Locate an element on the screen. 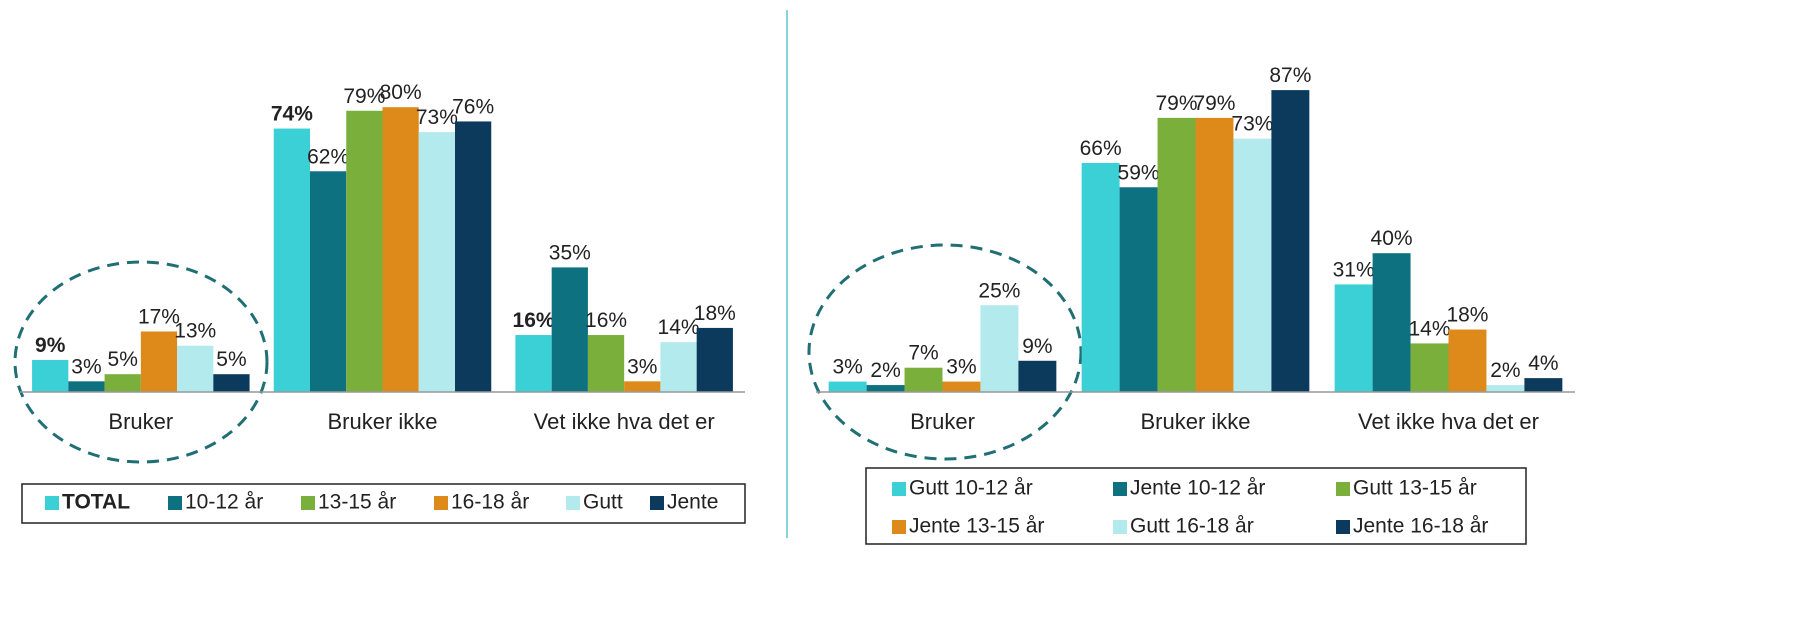 Image resolution: width=1799 pixels, height=623 pixels. value-label: 80% is located at coordinates (401, 92).